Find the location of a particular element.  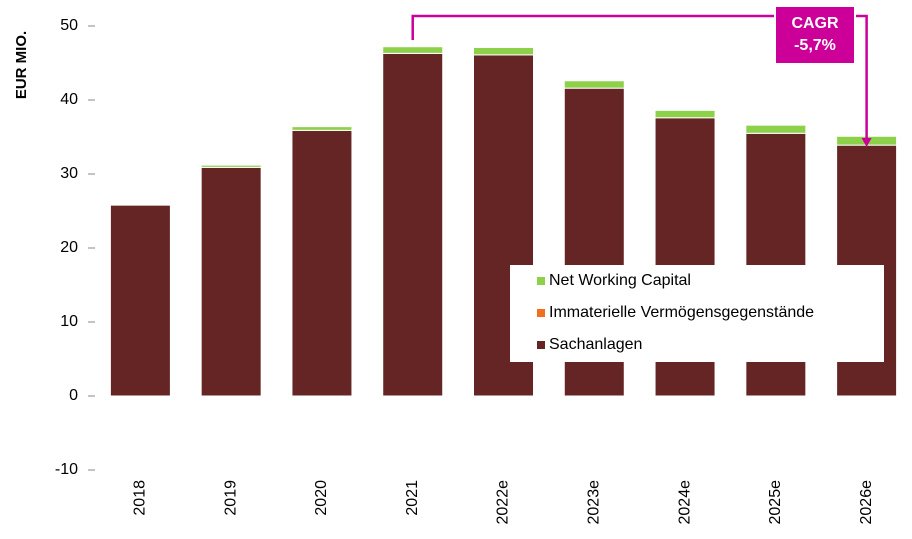

cagr-text: -5,7% is located at coordinates (815, 45).